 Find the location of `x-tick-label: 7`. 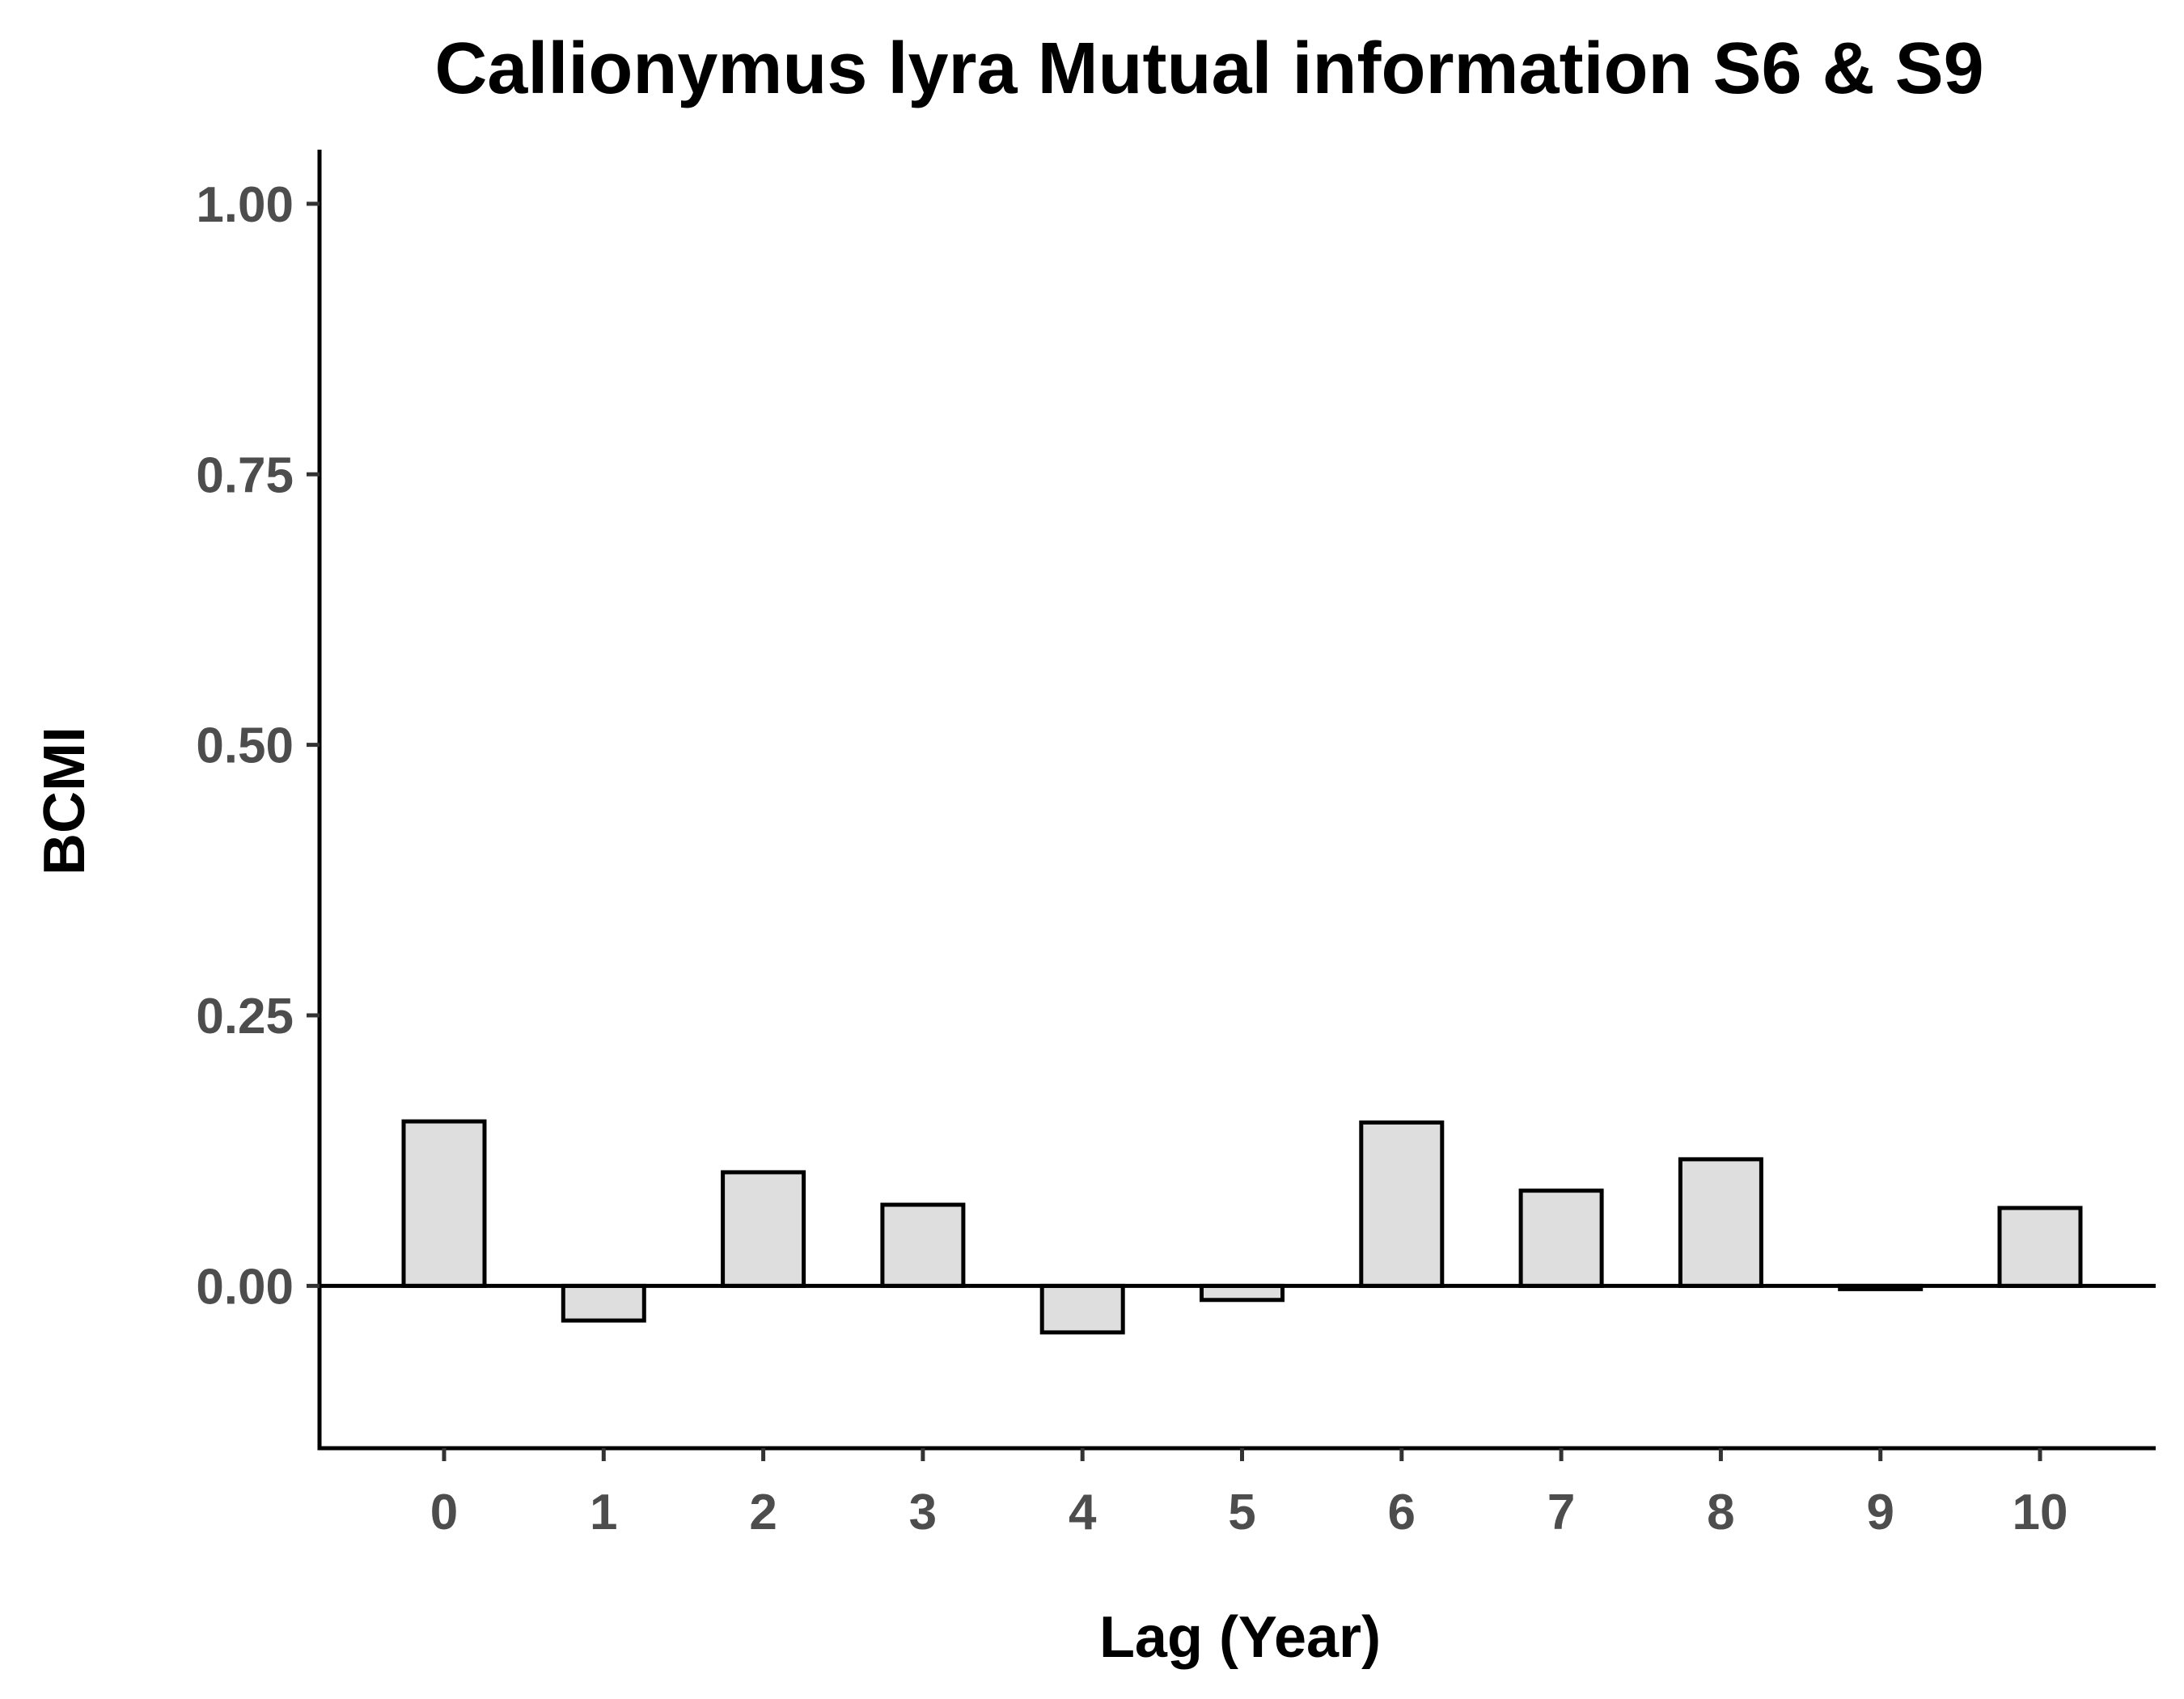

x-tick-label: 7 is located at coordinates (1561, 1512).